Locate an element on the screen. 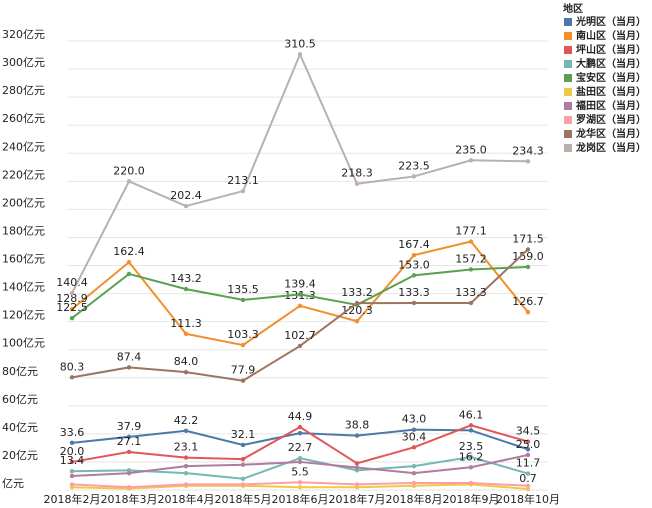  data-label: 153.0 is located at coordinates (414, 264).